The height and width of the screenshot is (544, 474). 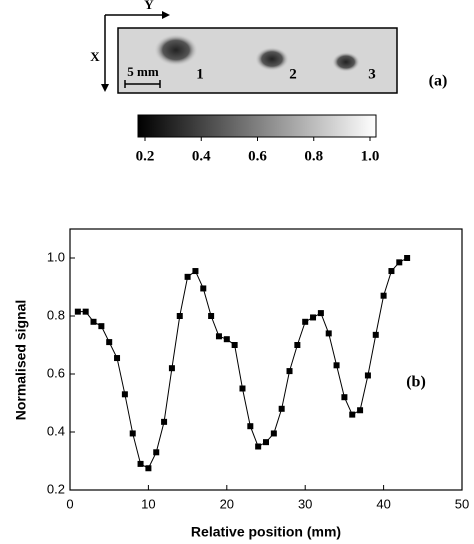 What do you see at coordinates (200, 74) in the screenshot?
I see `marker-label: 1` at bounding box center [200, 74].